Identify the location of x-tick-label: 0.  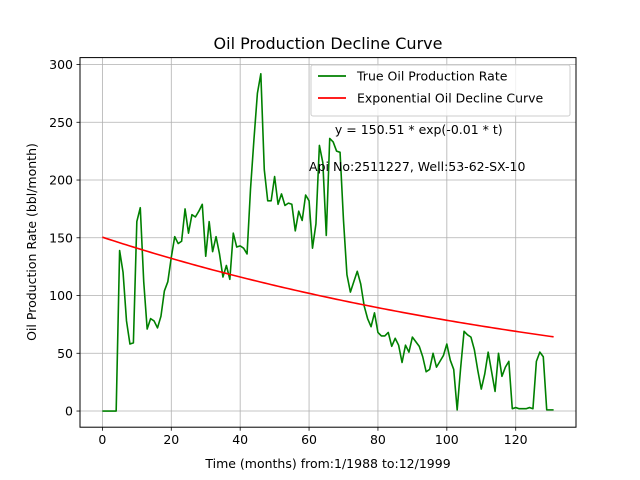
(102, 439).